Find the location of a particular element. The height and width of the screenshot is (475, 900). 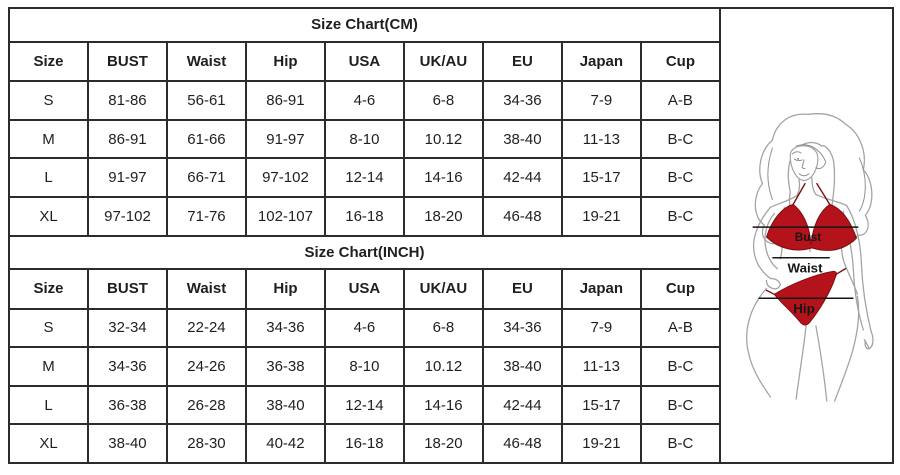

table-row: Size Chart(INCH) is located at coordinates (364, 252).